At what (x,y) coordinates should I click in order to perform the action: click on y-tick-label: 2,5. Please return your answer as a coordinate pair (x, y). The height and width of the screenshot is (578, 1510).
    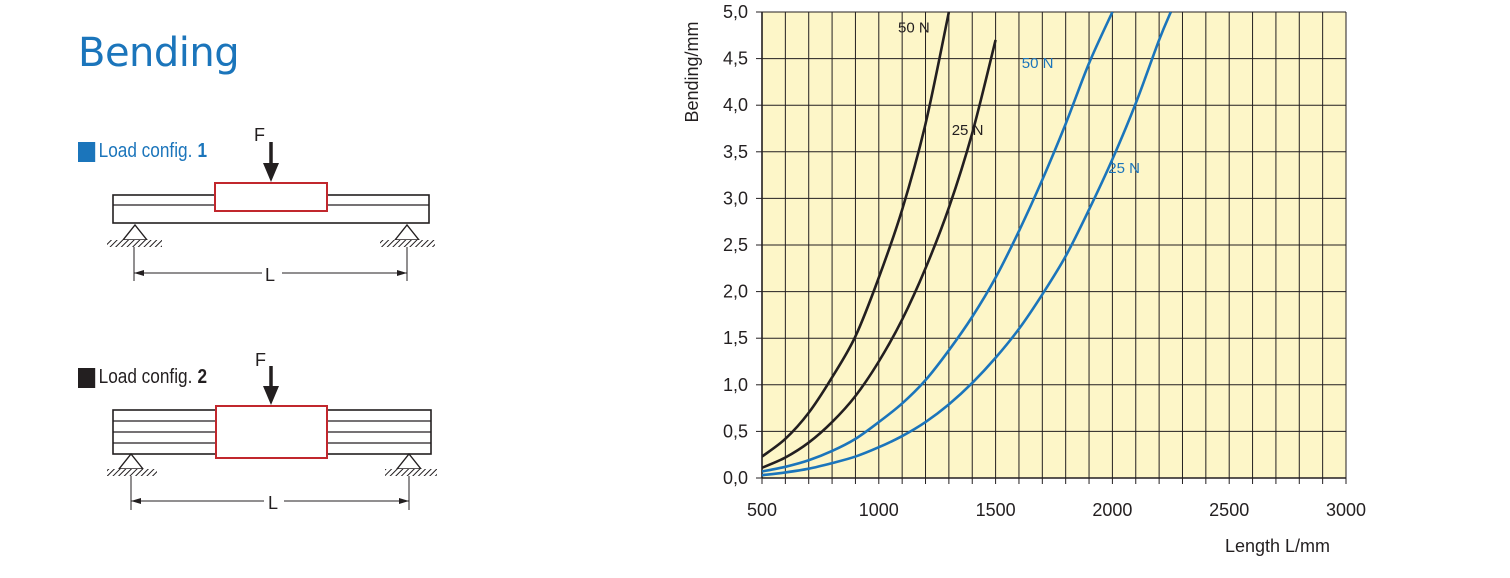
    Looking at the image, I should click on (735, 245).